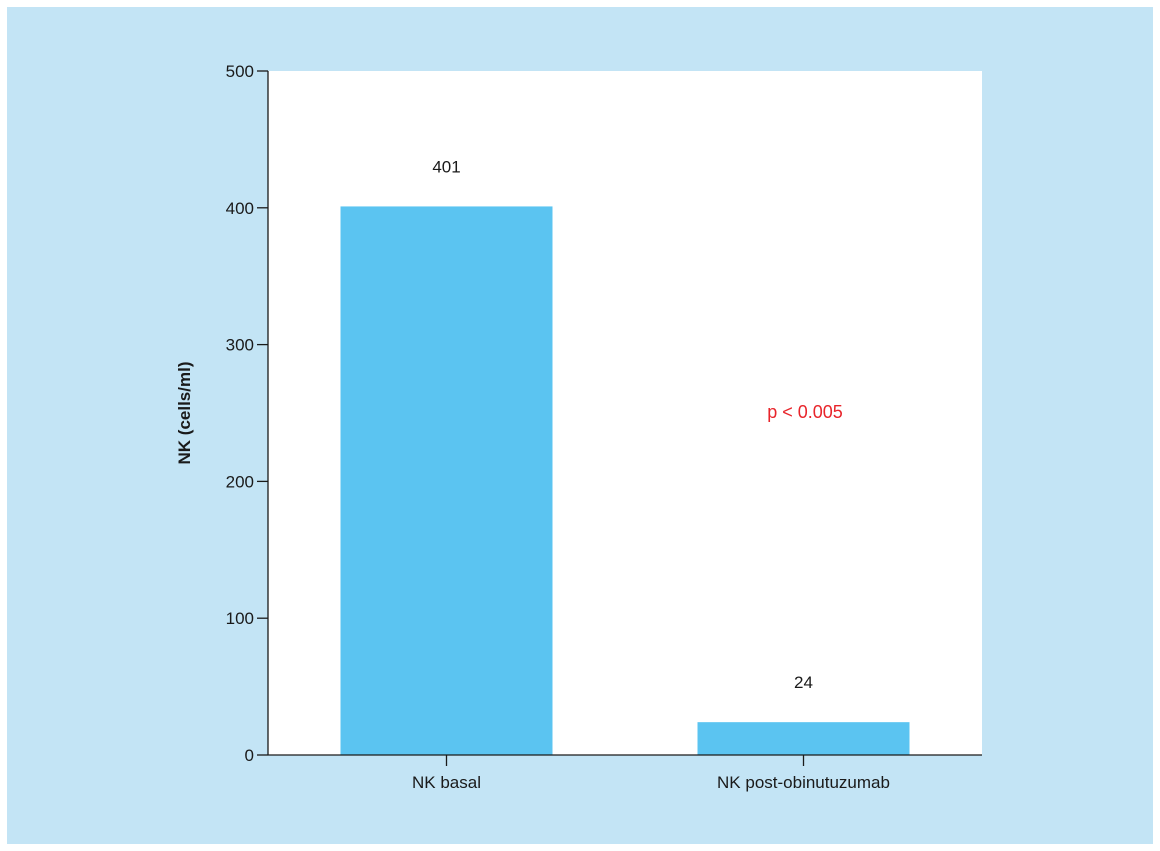 This screenshot has width=1160, height=851. Describe the element at coordinates (803, 782) in the screenshot. I see `x-tick-label: NK post-obinutuzumab` at that location.